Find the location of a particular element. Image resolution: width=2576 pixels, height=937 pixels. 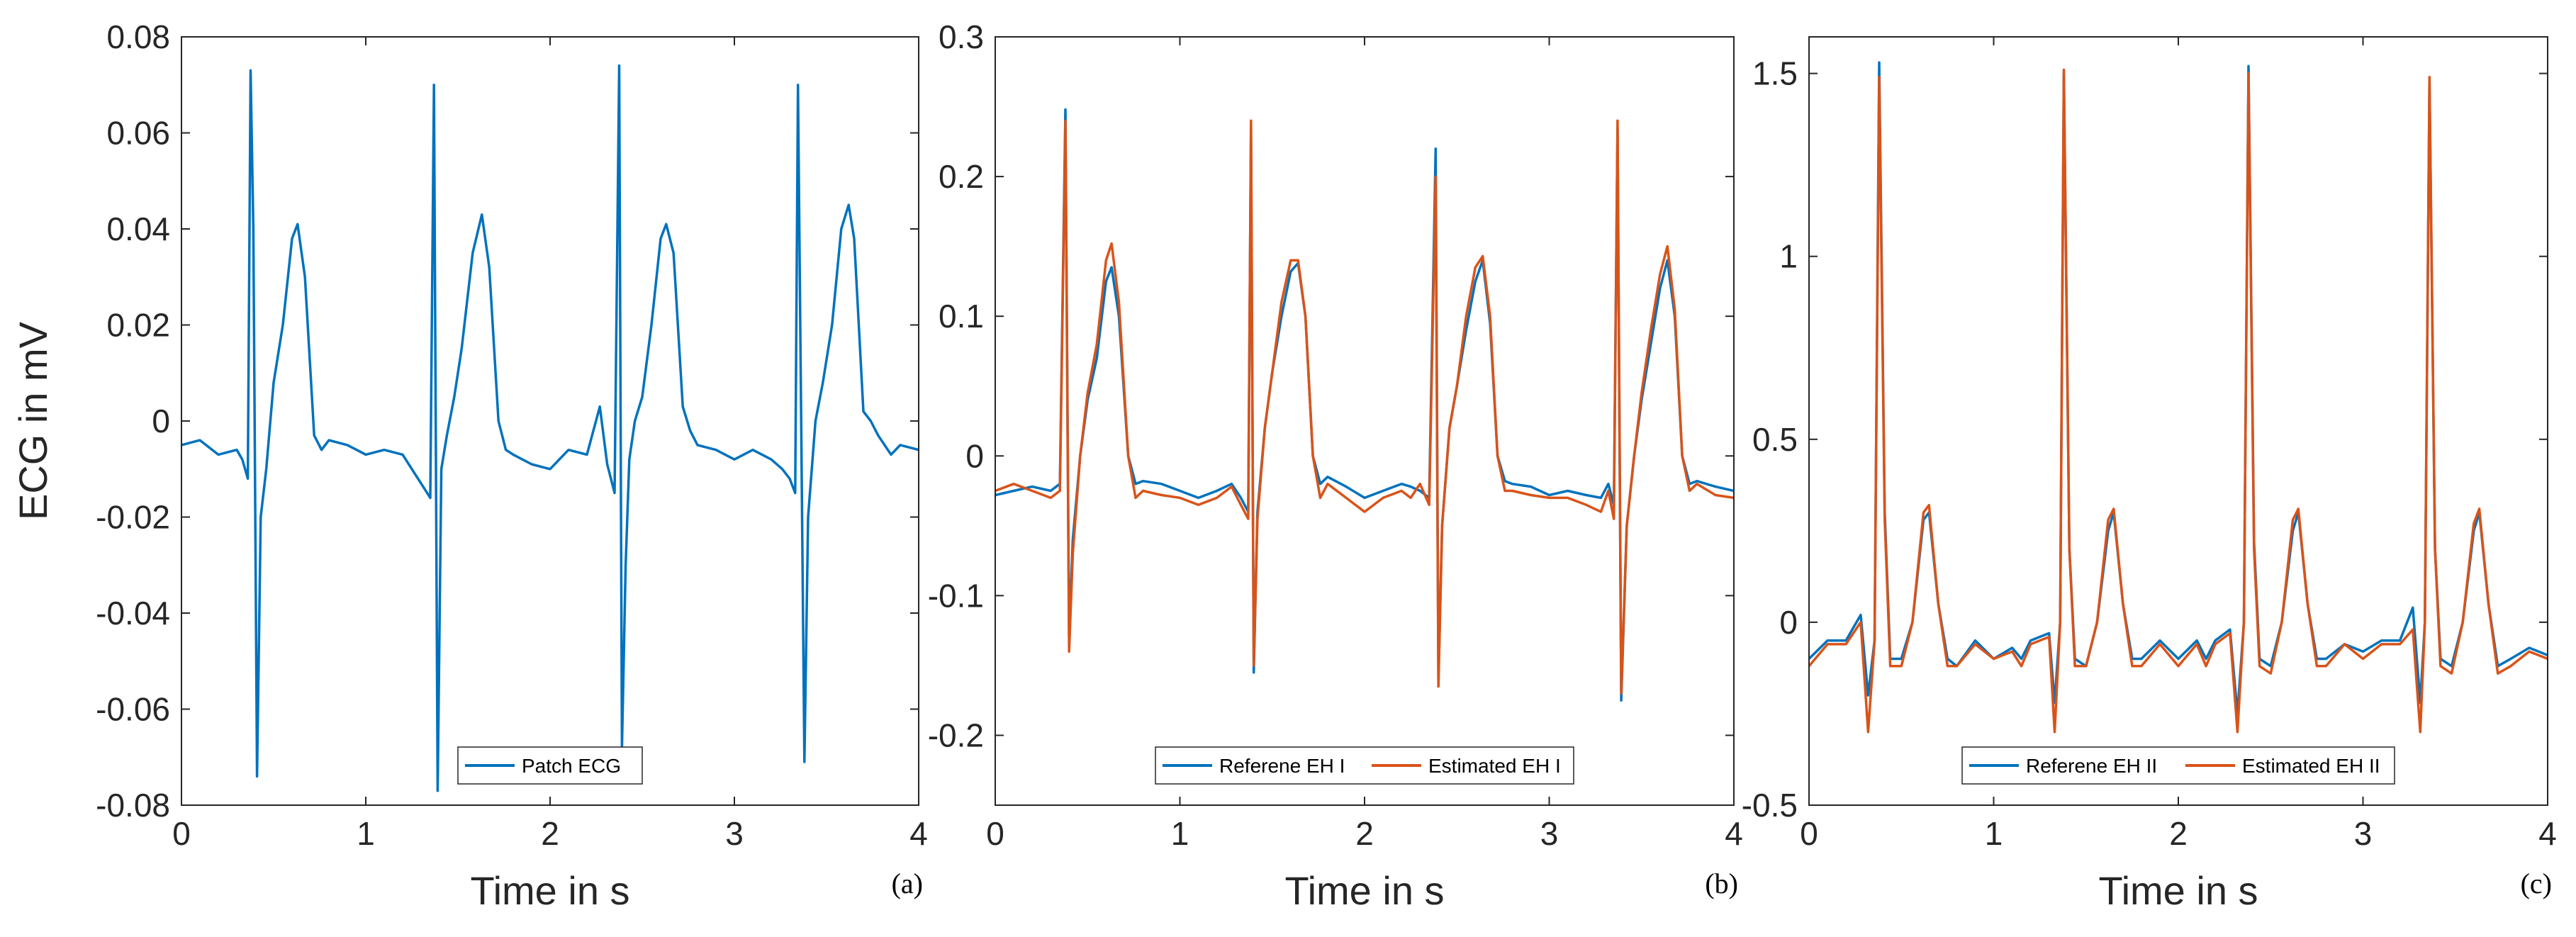

legend: Patch ECG is located at coordinates (550, 765).